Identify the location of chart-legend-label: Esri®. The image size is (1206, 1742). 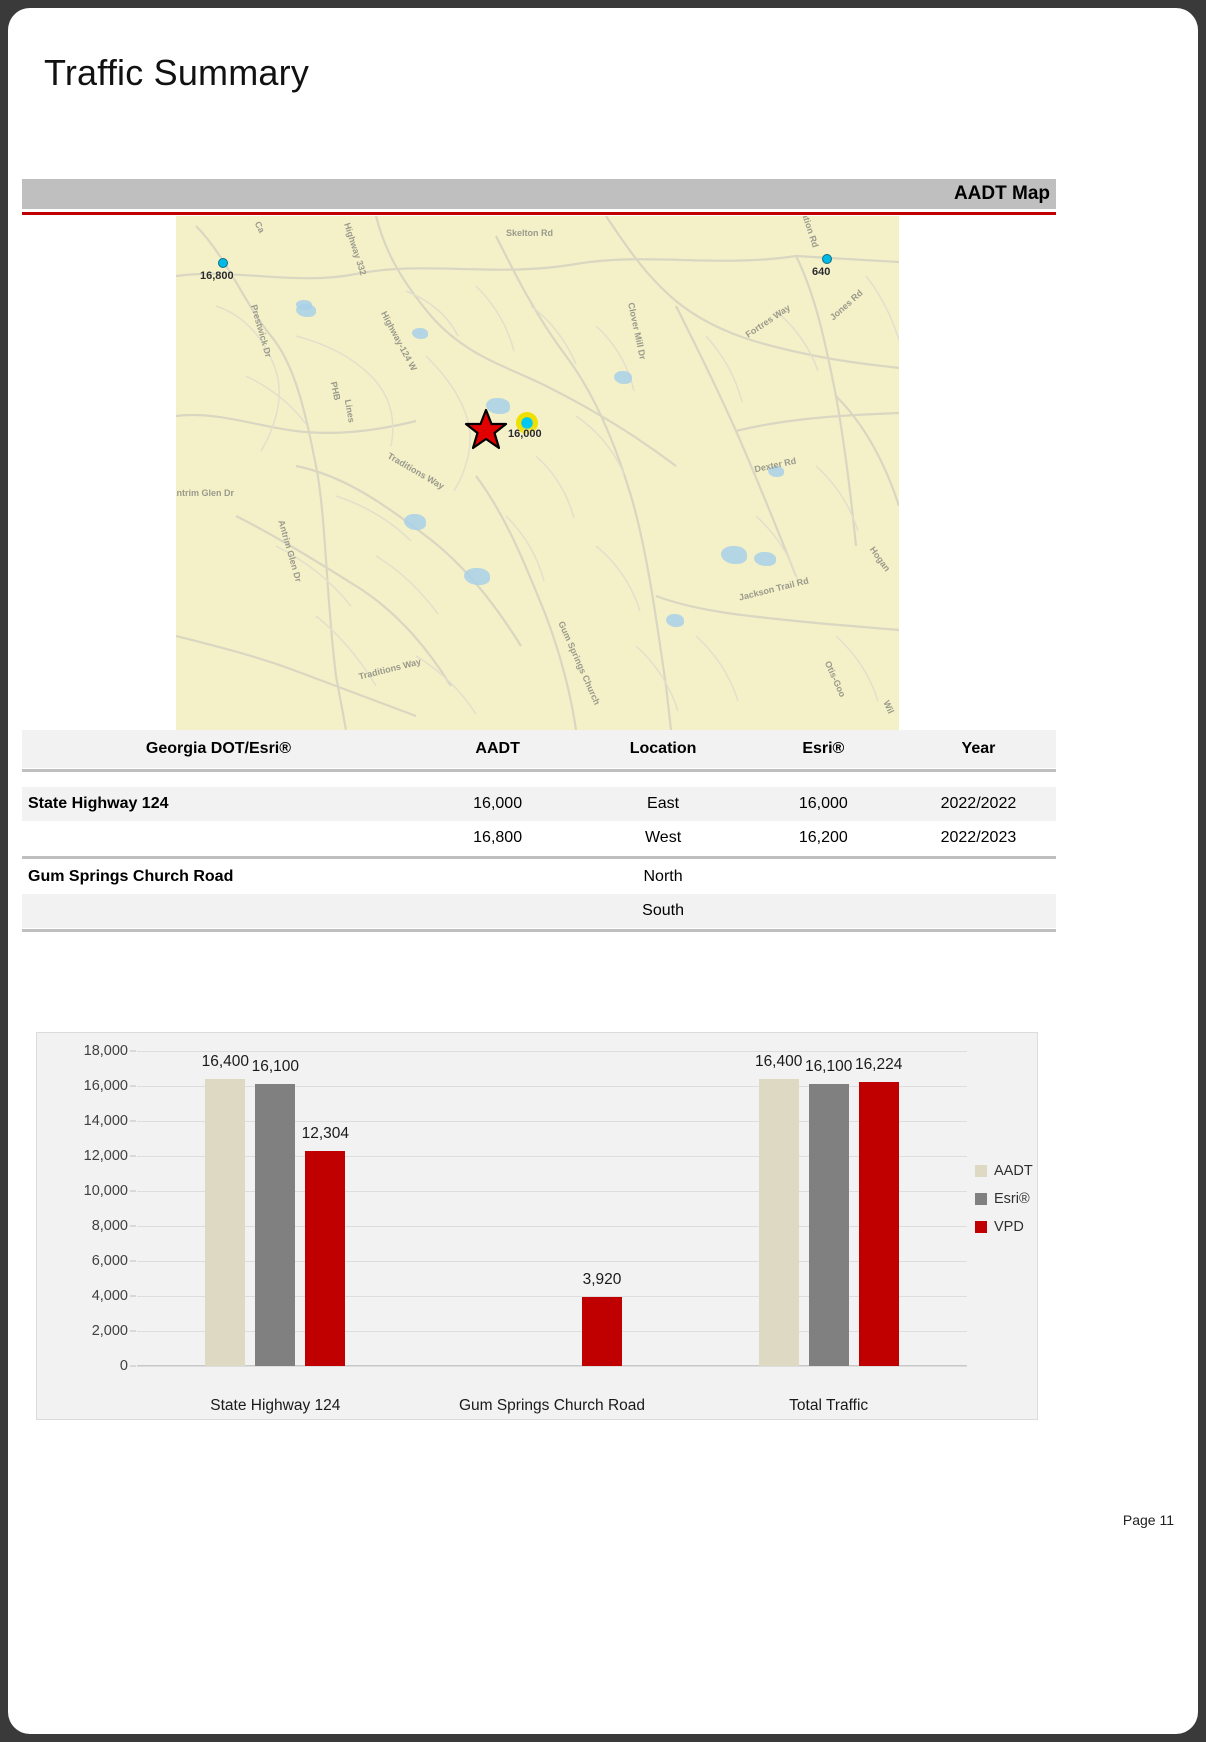
(1012, 1199).